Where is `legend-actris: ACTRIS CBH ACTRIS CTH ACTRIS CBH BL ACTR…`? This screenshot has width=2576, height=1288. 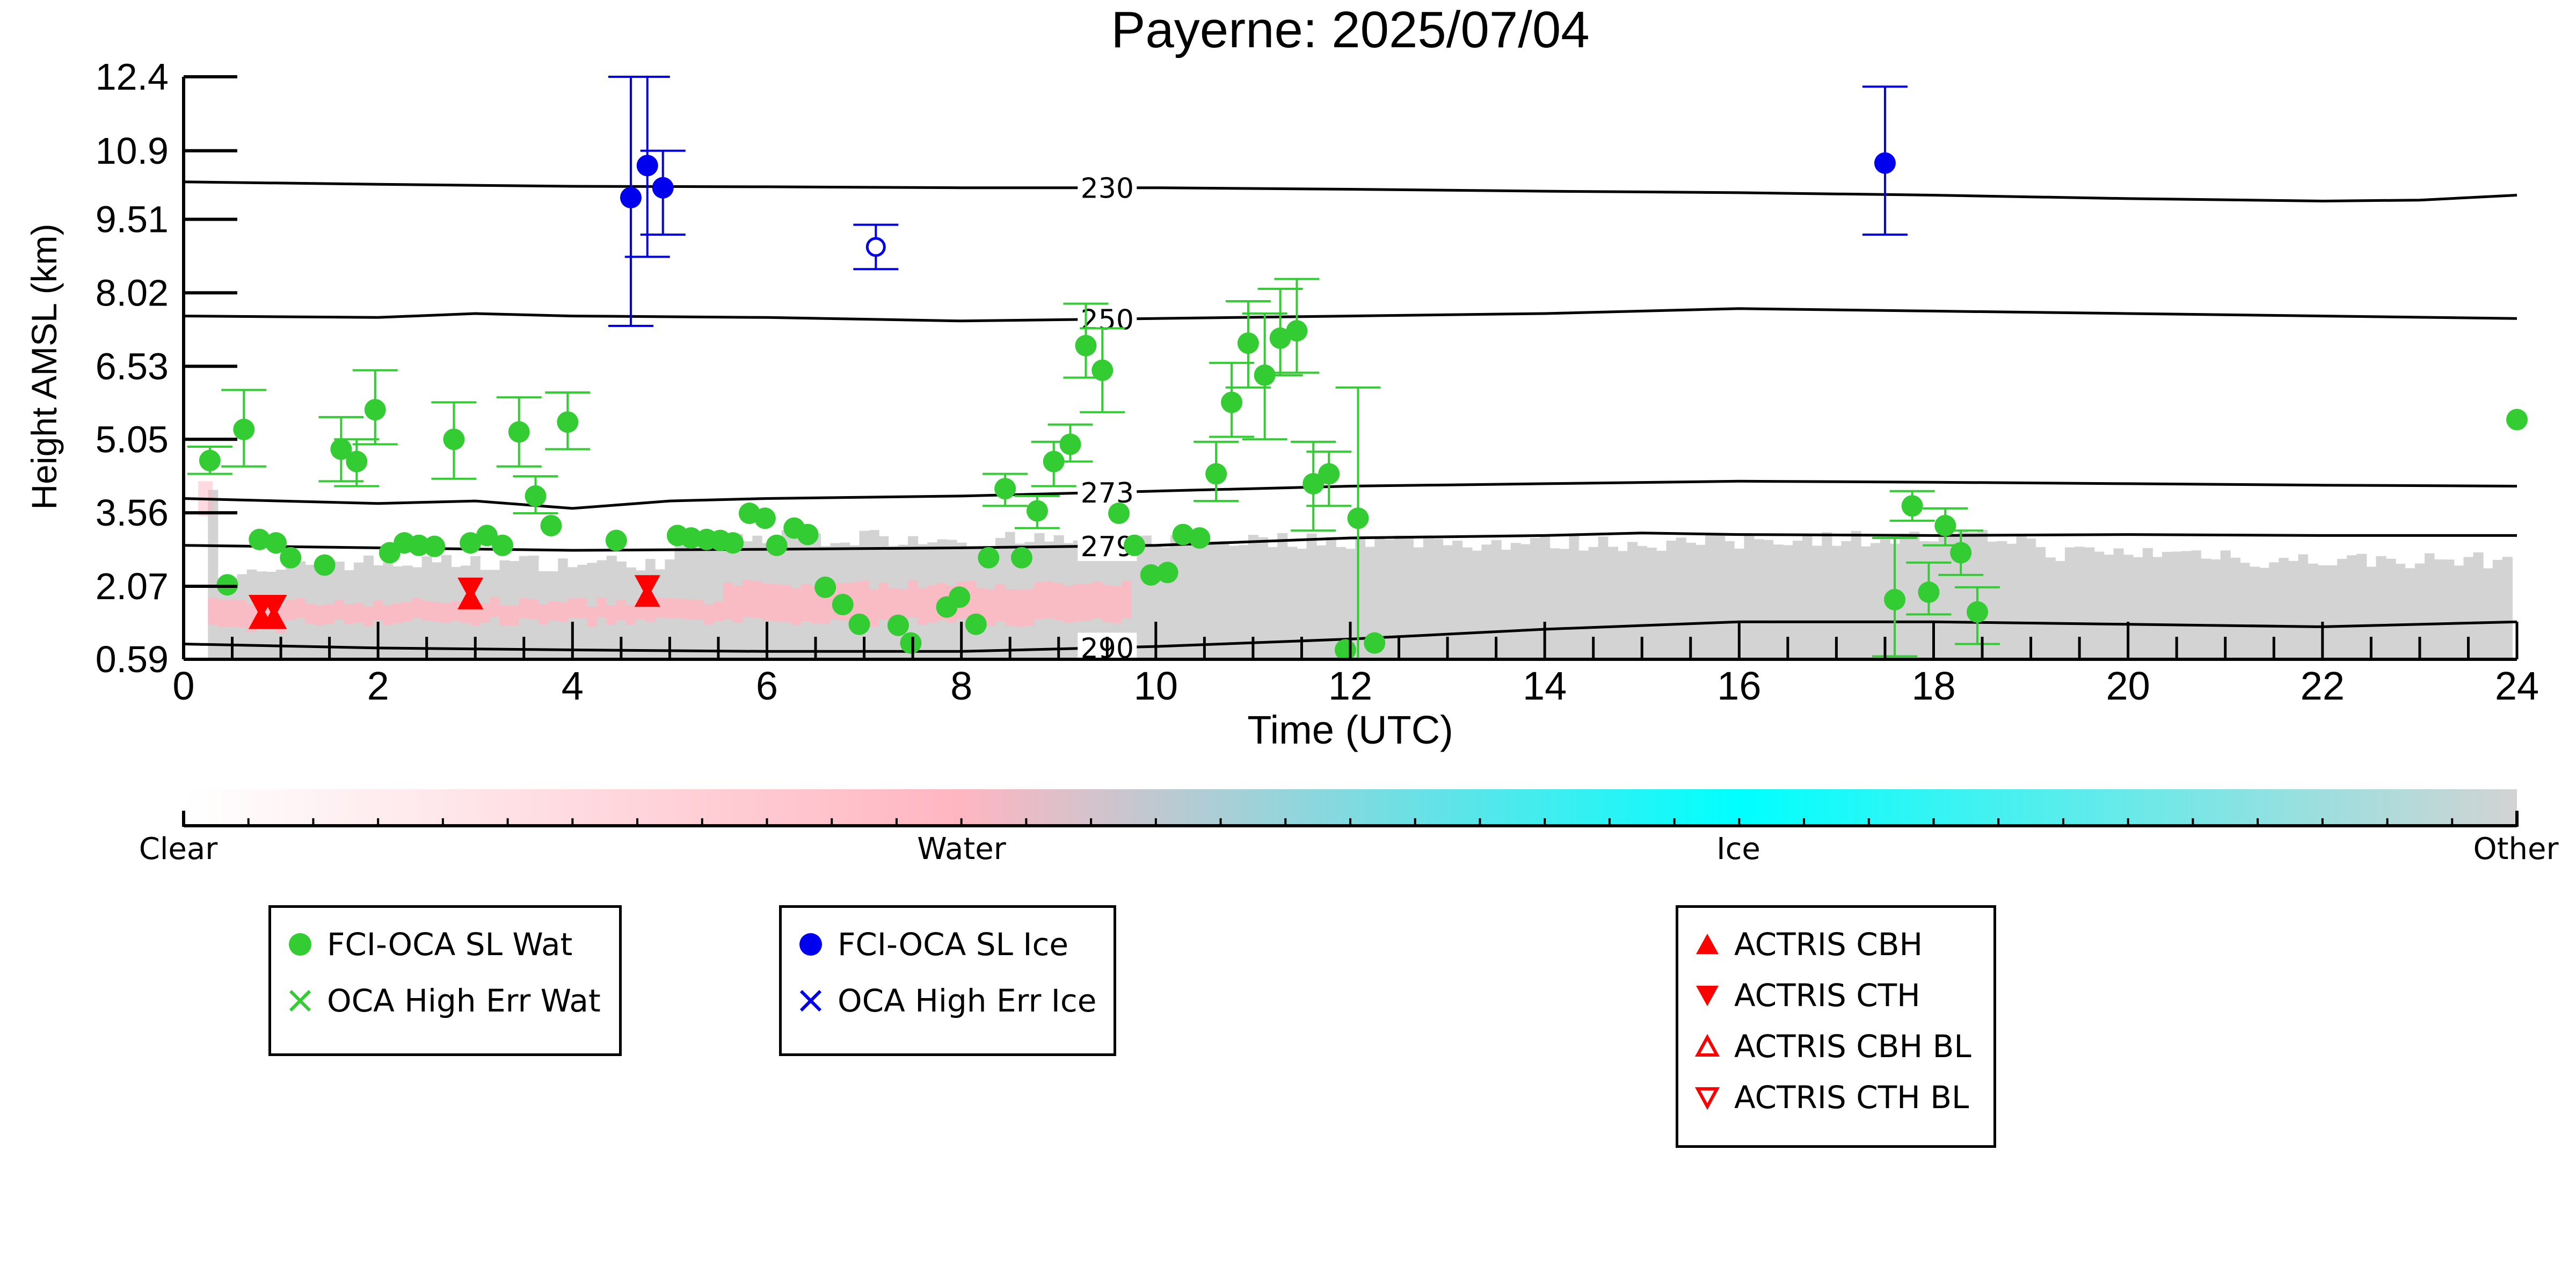 legend-actris: ACTRIS CBH ACTRIS CTH ACTRIS CBH BL ACTR… is located at coordinates (1836, 1026).